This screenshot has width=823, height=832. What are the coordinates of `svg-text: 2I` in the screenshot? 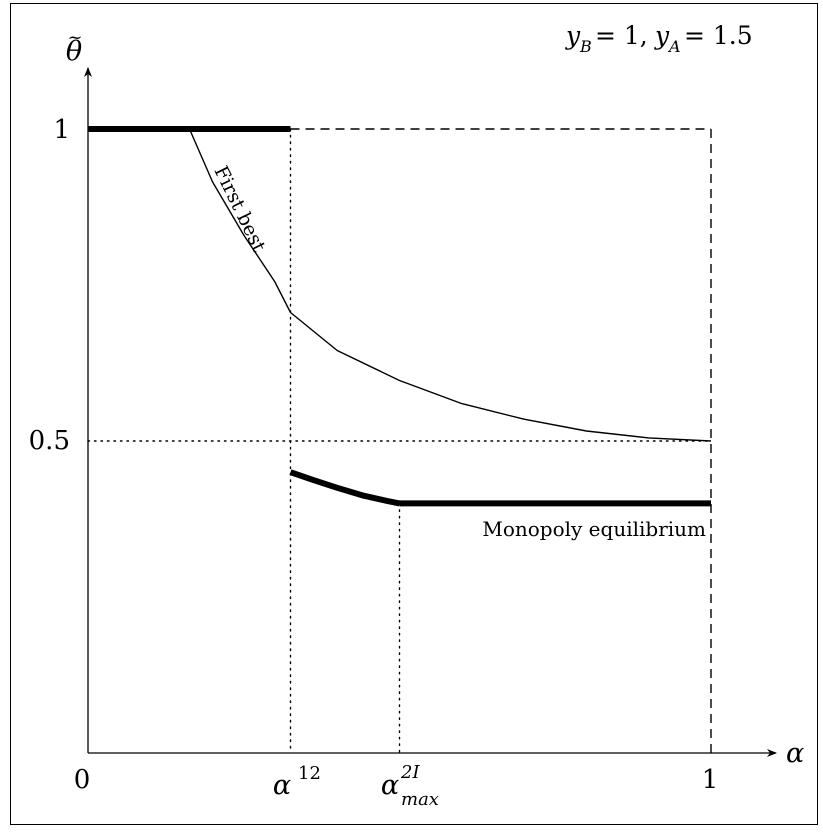 It's located at (410, 772).